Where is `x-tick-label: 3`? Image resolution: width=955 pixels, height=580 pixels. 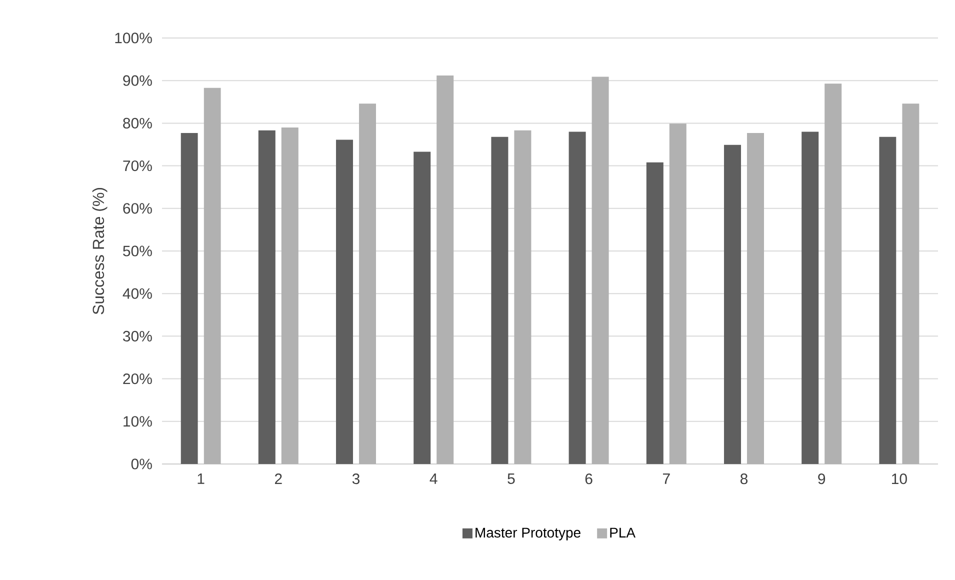
x-tick-label: 3 is located at coordinates (356, 479).